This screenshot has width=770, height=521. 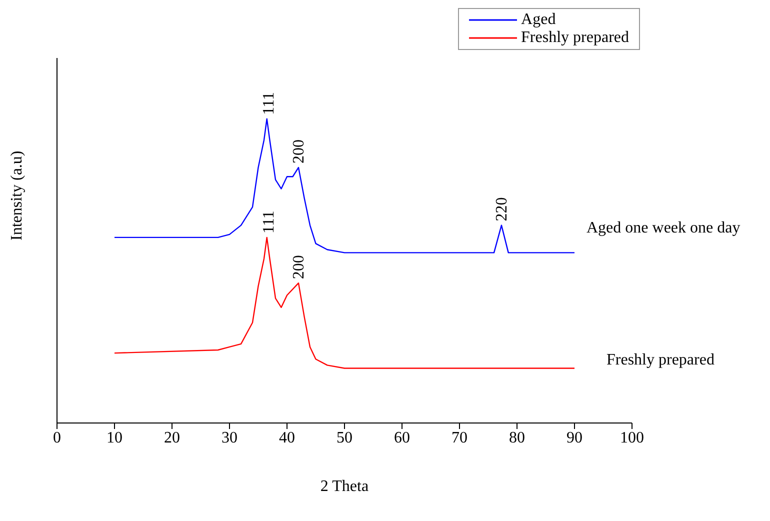 What do you see at coordinates (114, 437) in the screenshot?
I see `x-tick-label: 10` at bounding box center [114, 437].